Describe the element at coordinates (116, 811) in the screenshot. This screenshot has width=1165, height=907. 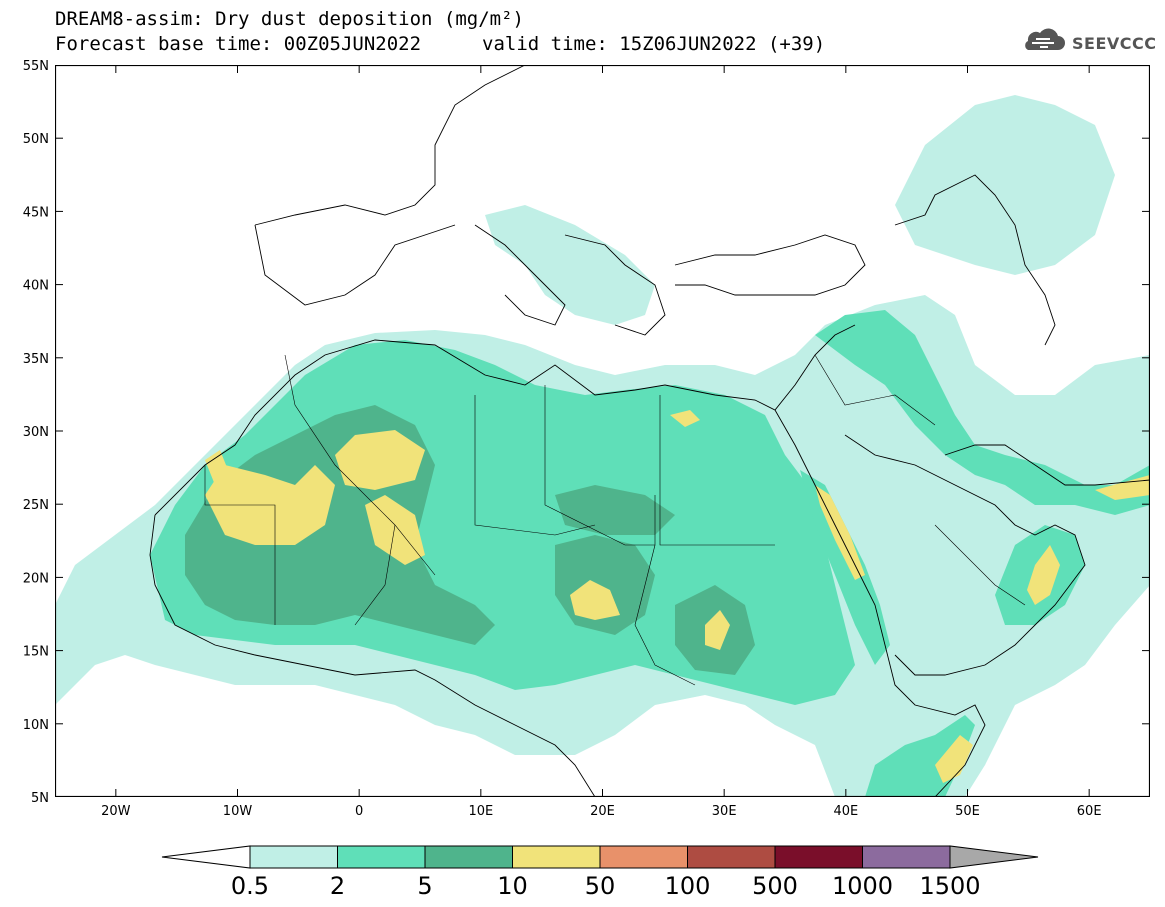
I see `lon-label: 20W` at that location.